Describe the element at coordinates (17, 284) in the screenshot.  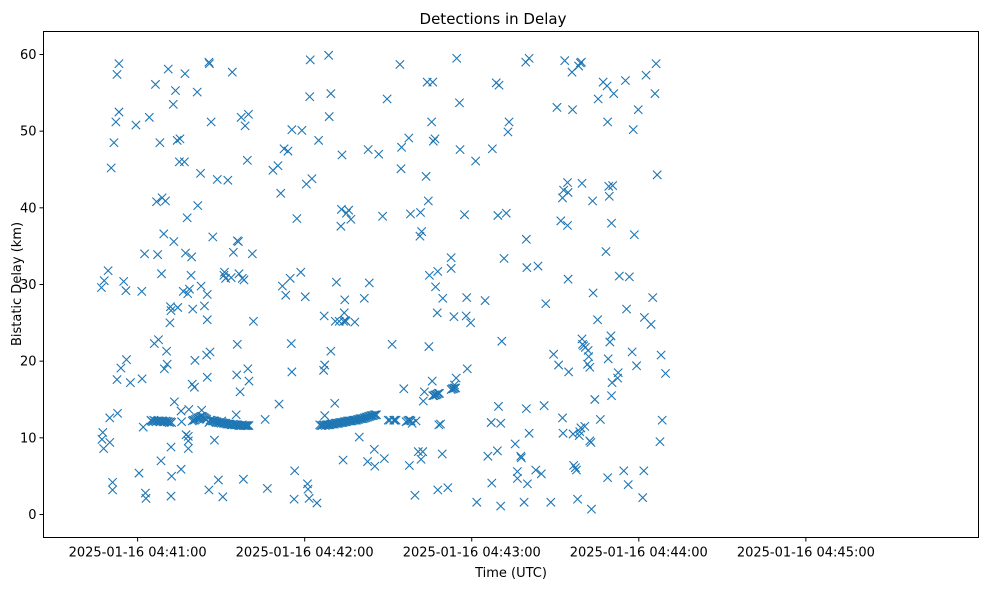
I see `y-axis-label: Bistatic Delay (km)` at that location.